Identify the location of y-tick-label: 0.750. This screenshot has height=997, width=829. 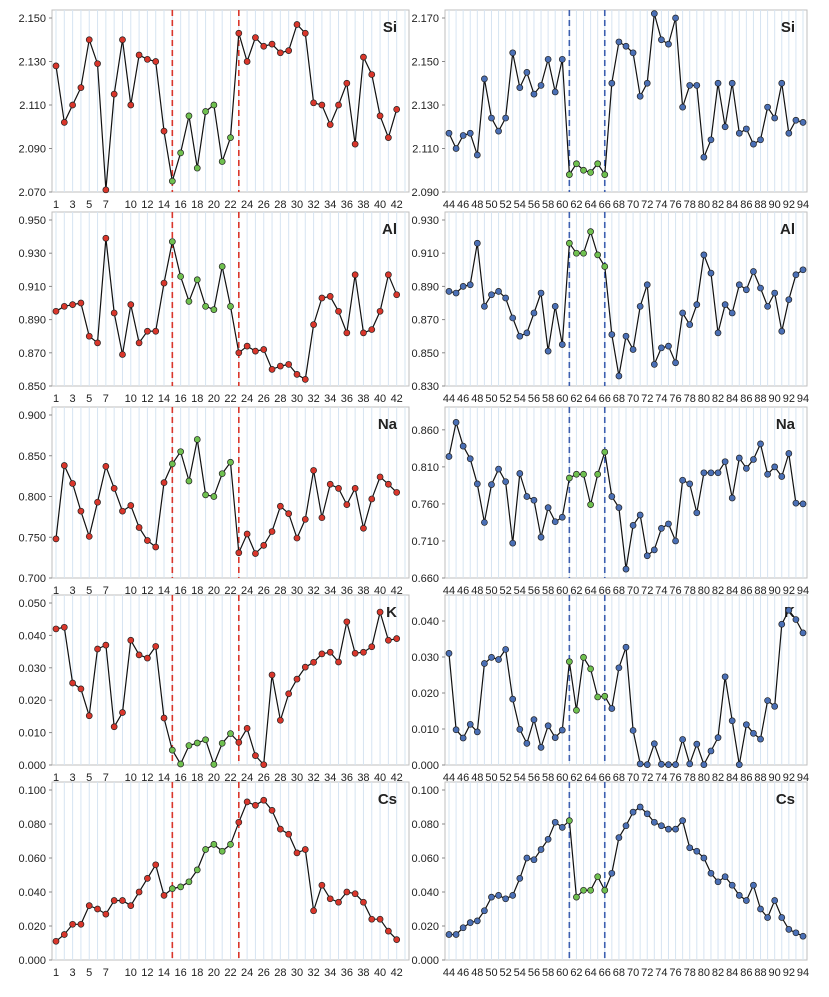
(32, 538).